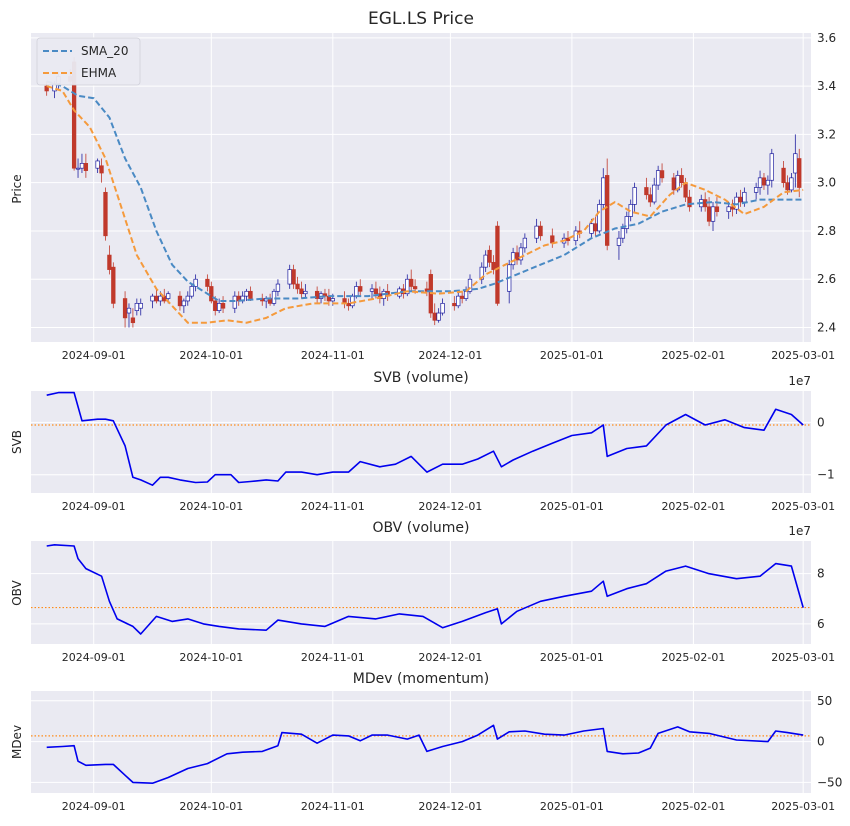 The height and width of the screenshot is (826, 850). I want to click on svb-title: SVB (volume), so click(420, 378).